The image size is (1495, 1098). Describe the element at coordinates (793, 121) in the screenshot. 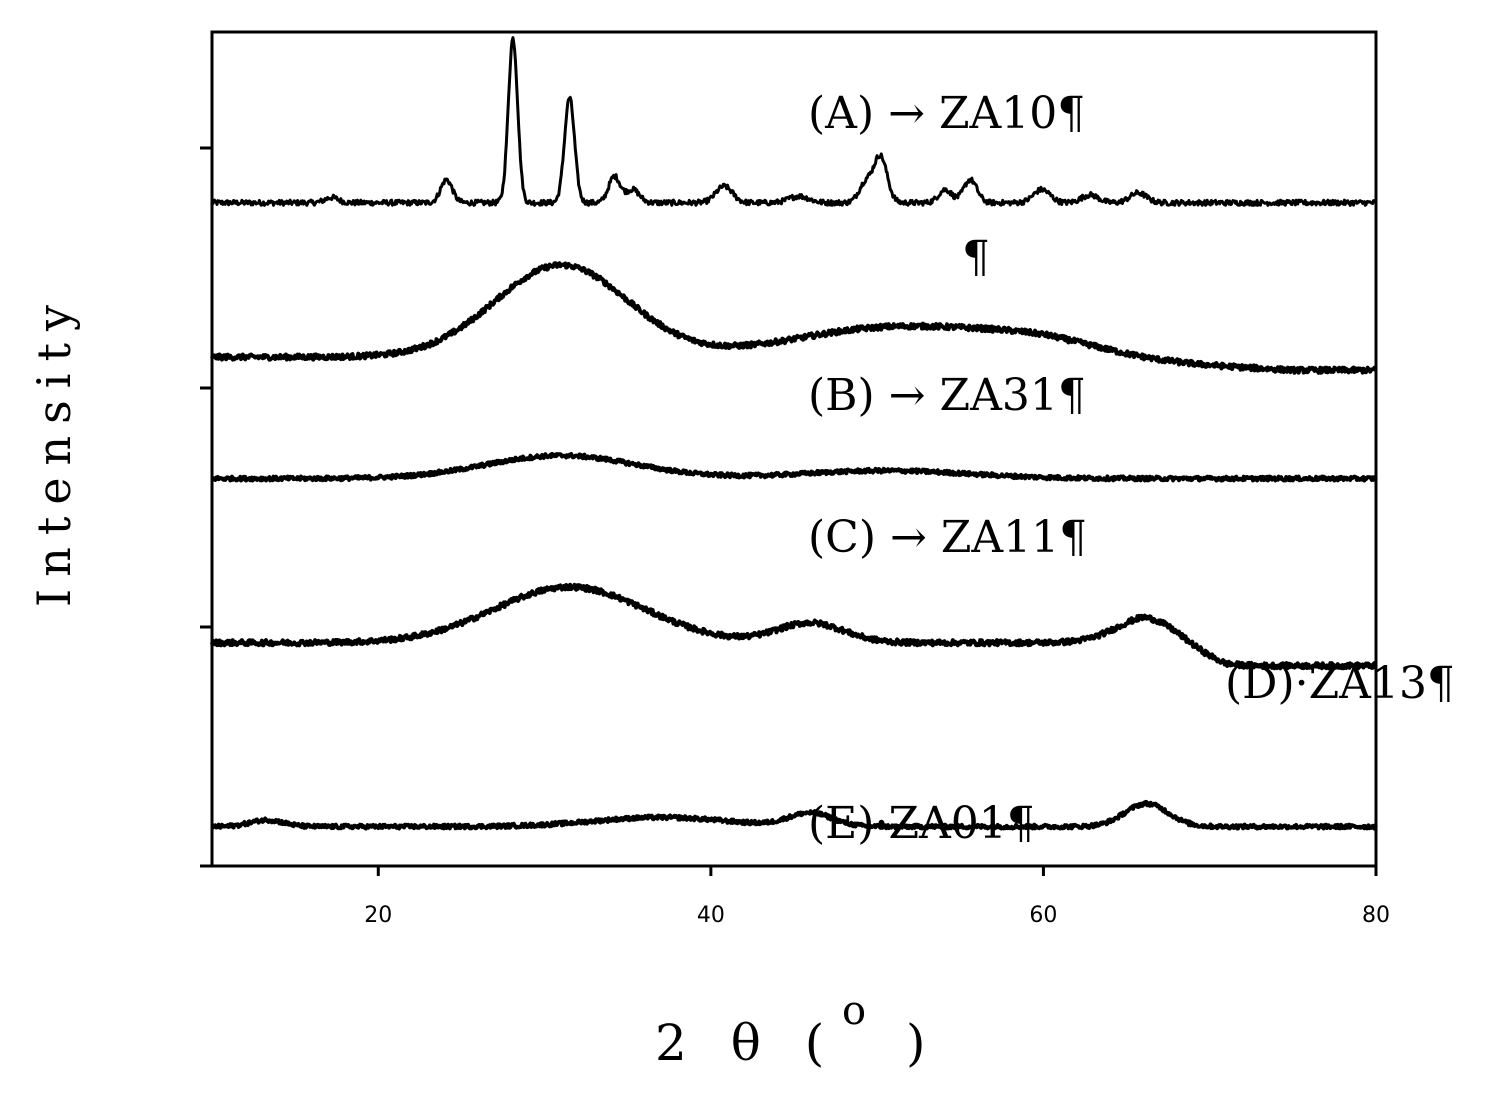

I see `series-line-a` at that location.